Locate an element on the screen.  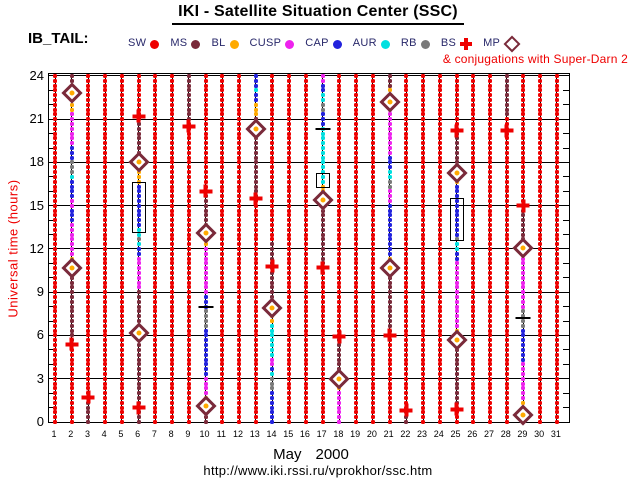
mp-diamond-marker is located at coordinates (323, 200).